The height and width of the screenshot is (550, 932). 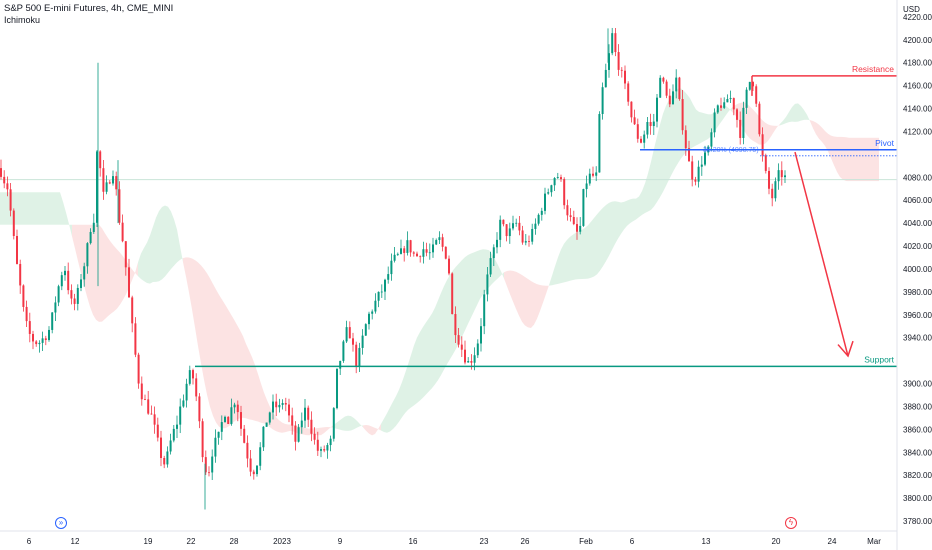 What do you see at coordinates (821, 254) in the screenshot?
I see `projection-arrow` at bounding box center [821, 254].